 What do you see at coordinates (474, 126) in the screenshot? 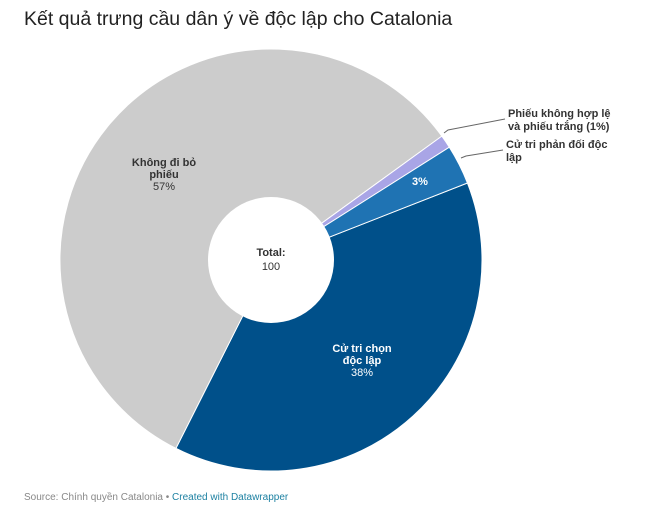
I see `leader-line-invalid` at bounding box center [474, 126].